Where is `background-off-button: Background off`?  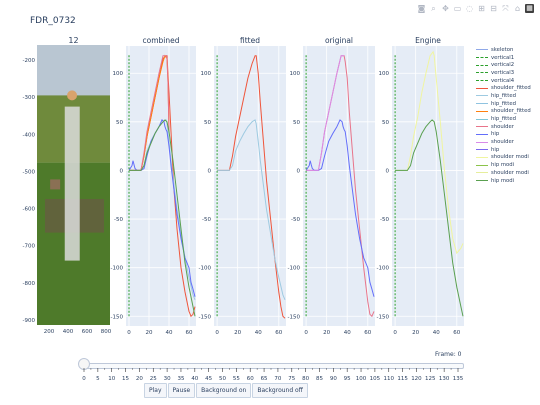 background-off-button: Background off is located at coordinates (280, 390).